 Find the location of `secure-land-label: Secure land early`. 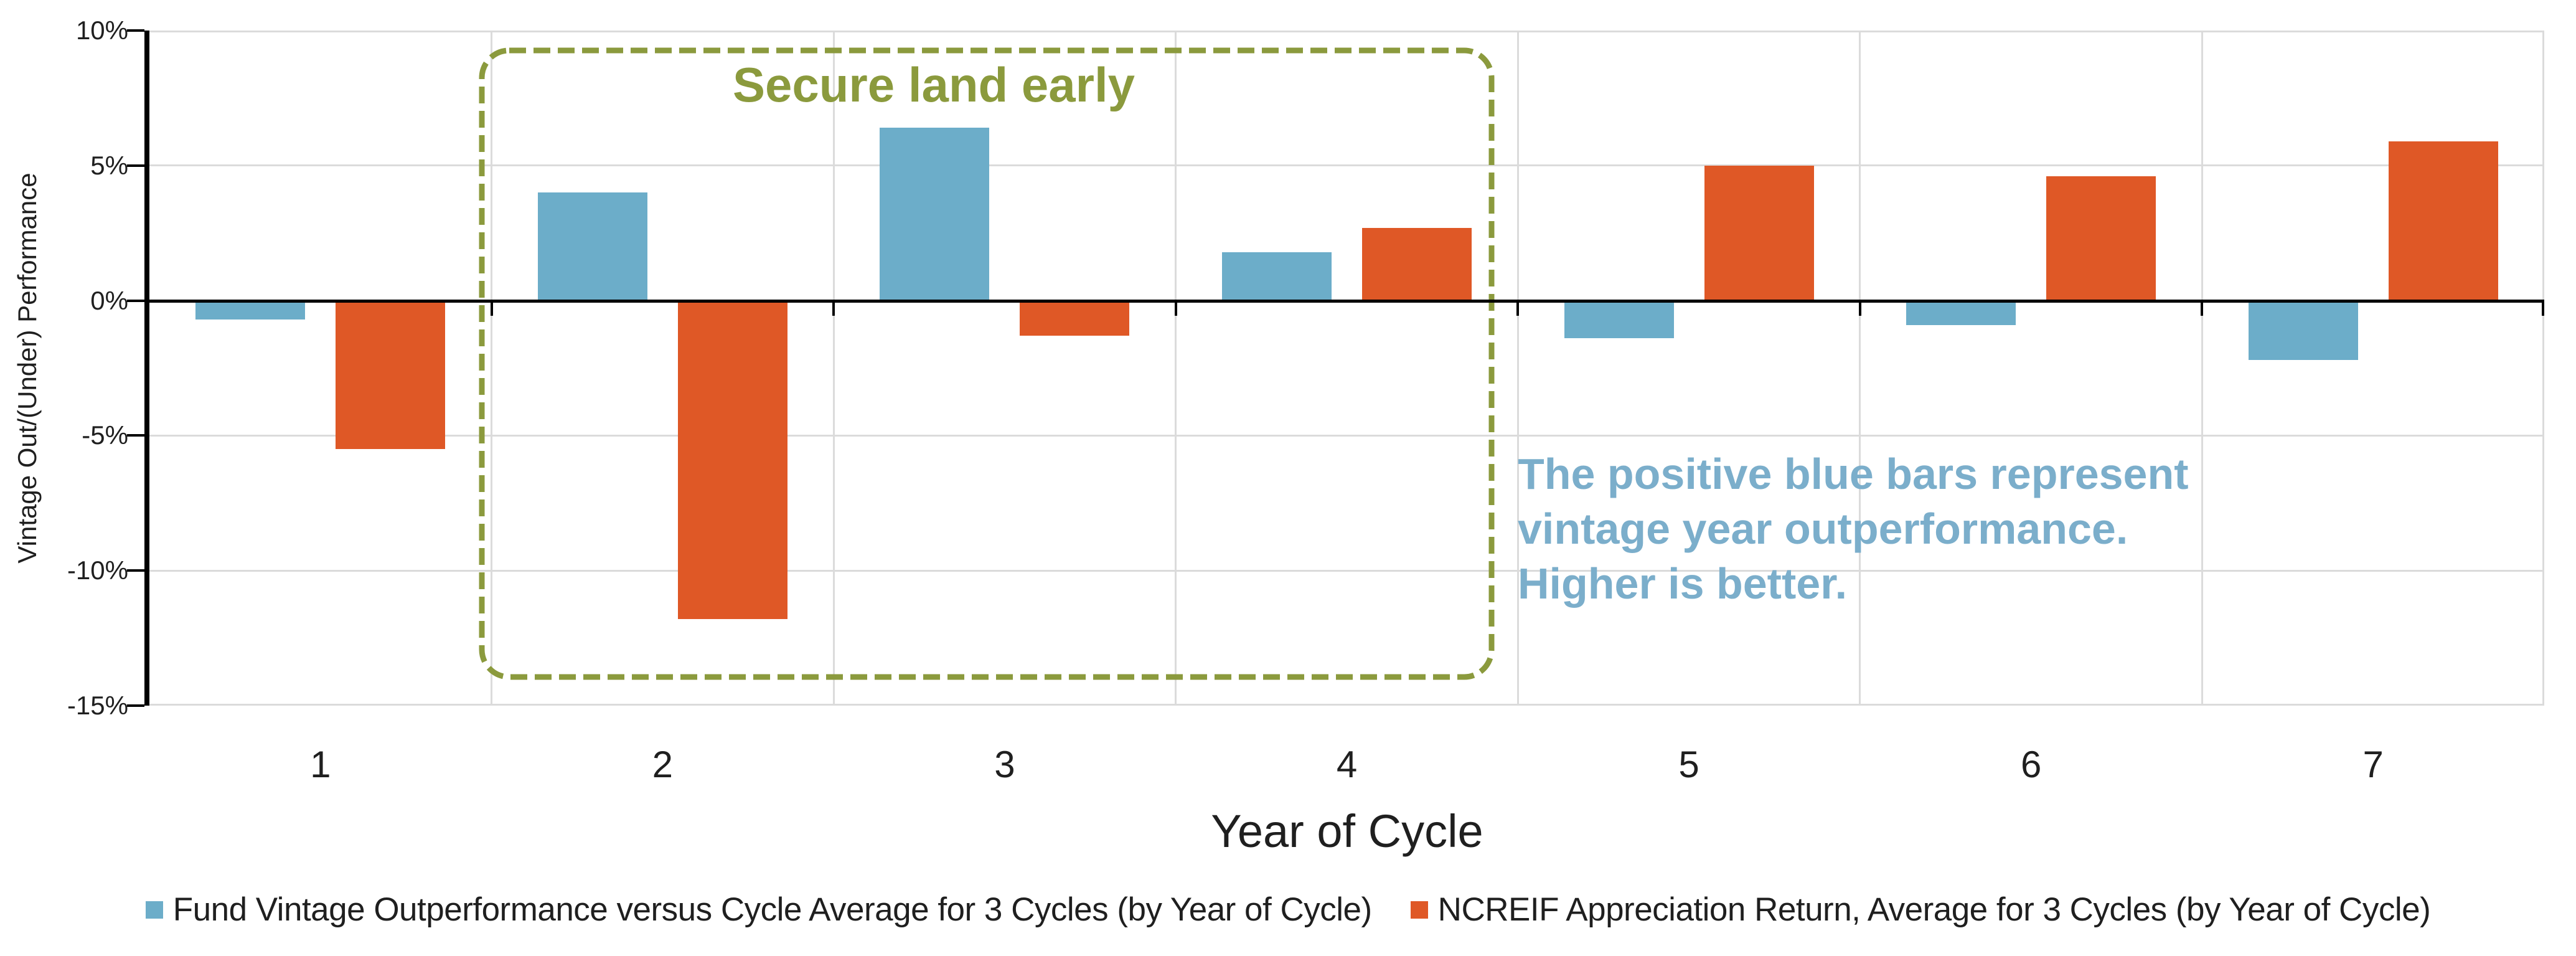

secure-land-label: Secure land early is located at coordinates (933, 84).